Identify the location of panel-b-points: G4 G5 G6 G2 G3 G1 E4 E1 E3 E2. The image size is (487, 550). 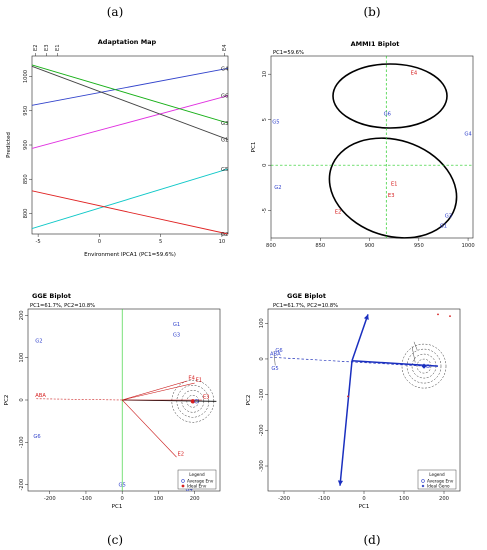
(372, 149).